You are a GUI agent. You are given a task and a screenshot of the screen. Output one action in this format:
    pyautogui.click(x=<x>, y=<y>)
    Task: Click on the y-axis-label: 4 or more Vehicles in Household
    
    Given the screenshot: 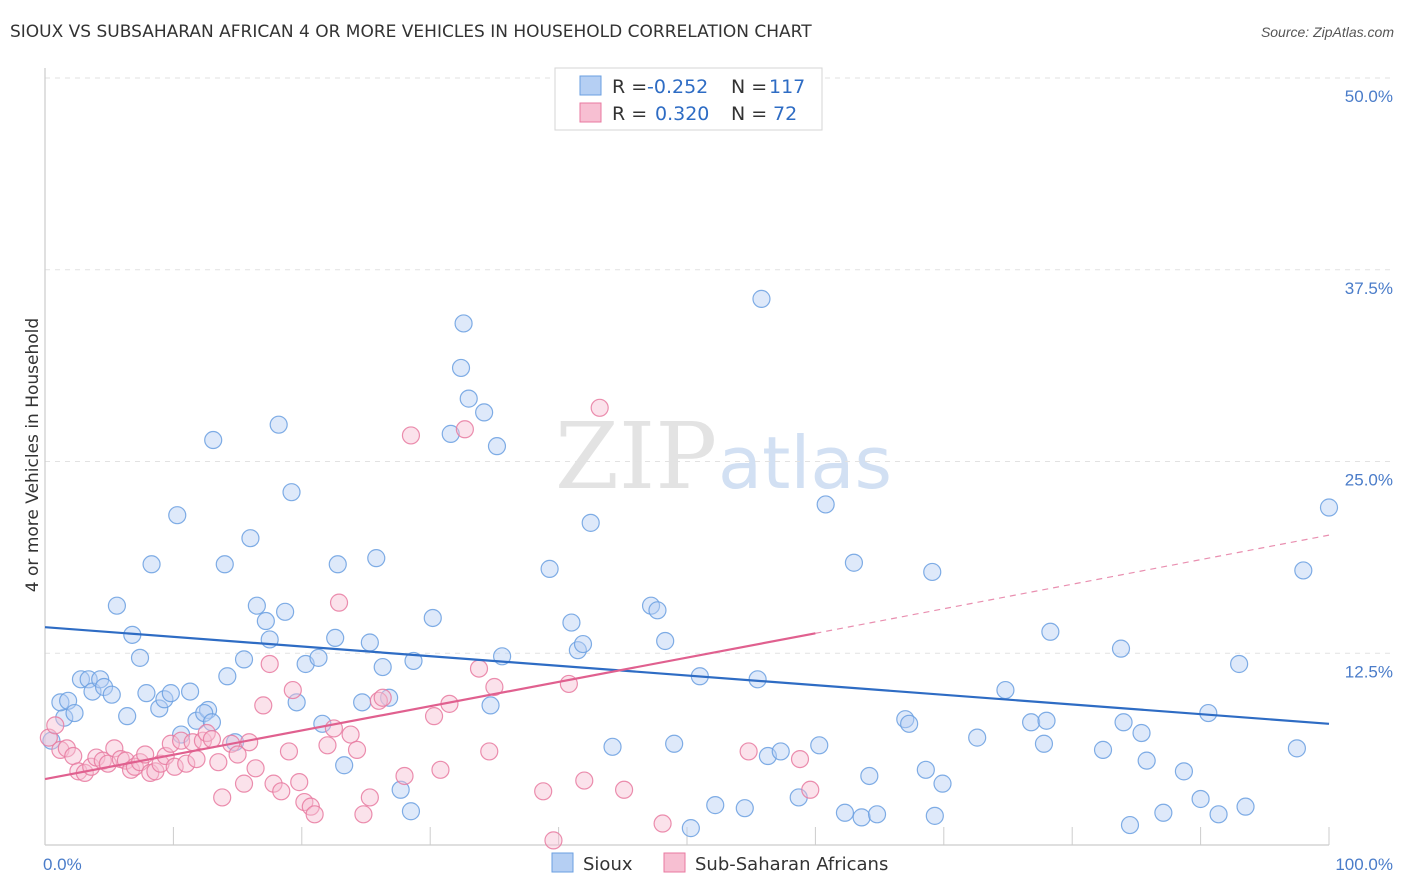 What is the action you would take?
    pyautogui.click(x=33, y=455)
    